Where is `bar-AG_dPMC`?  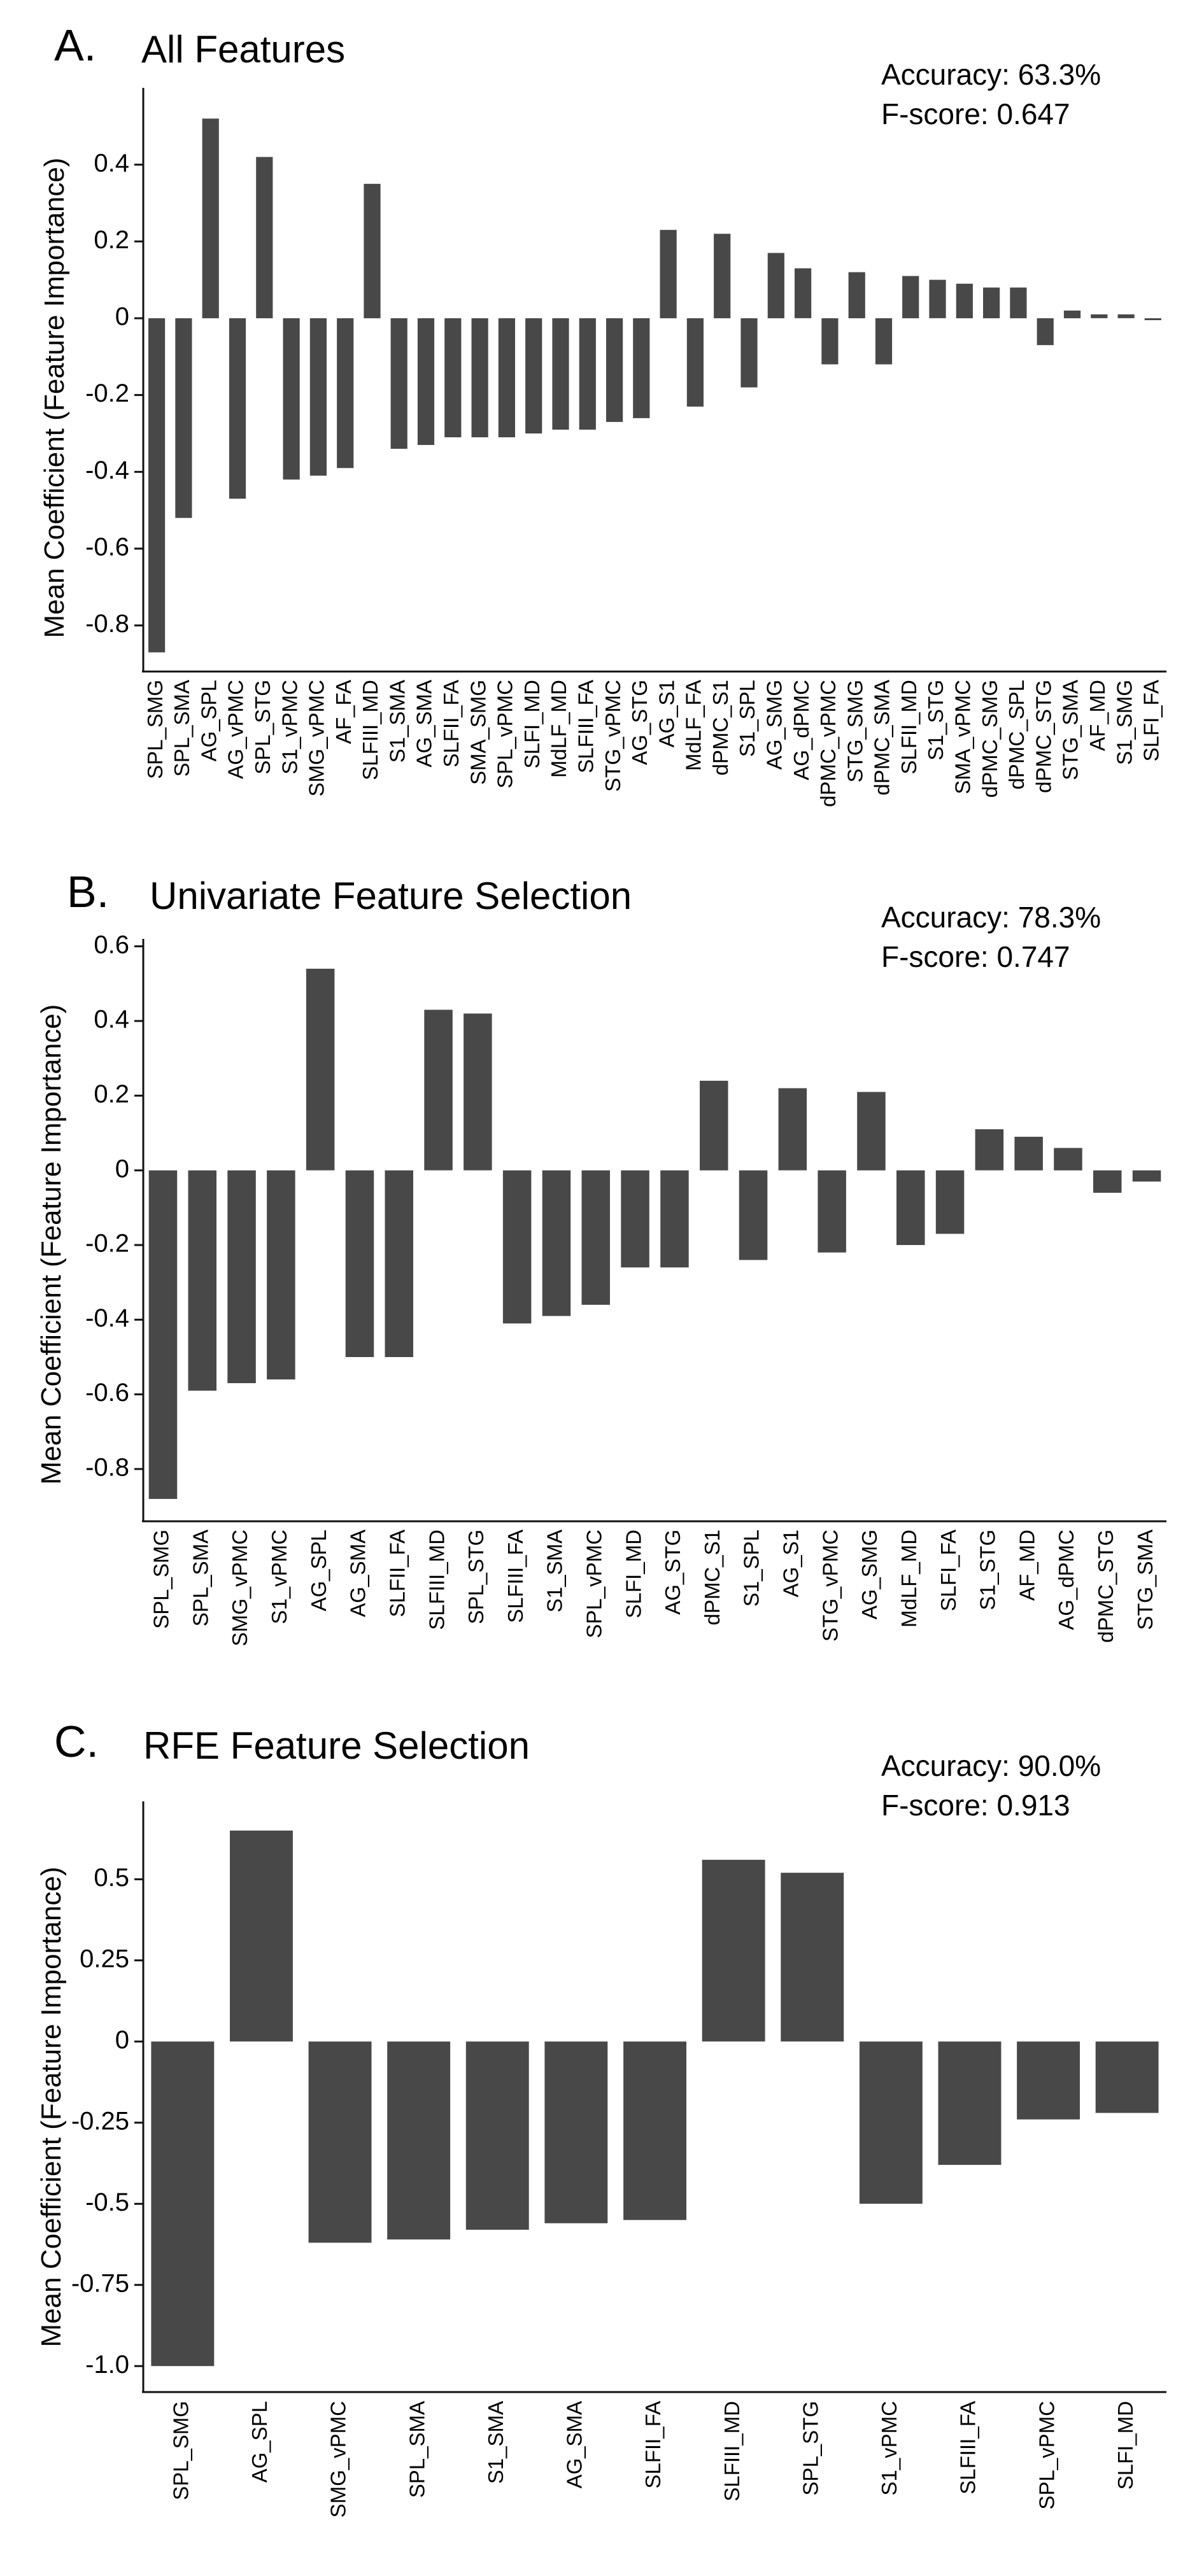
bar-AG_dPMC is located at coordinates (803, 293).